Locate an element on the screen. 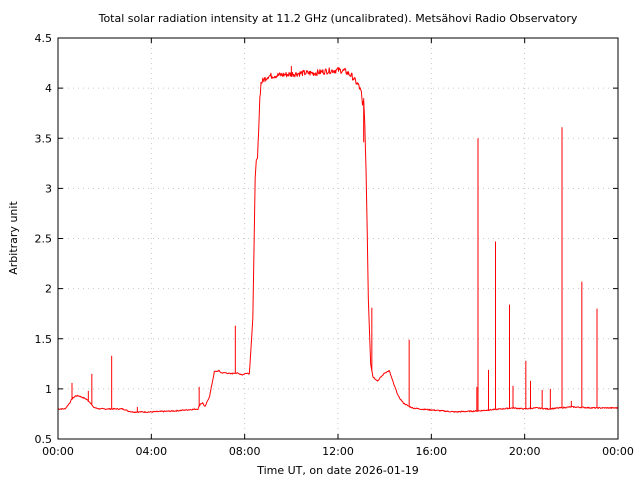 This screenshot has height=484, width=640. y-tick-label: 0.5 is located at coordinates (44, 439).